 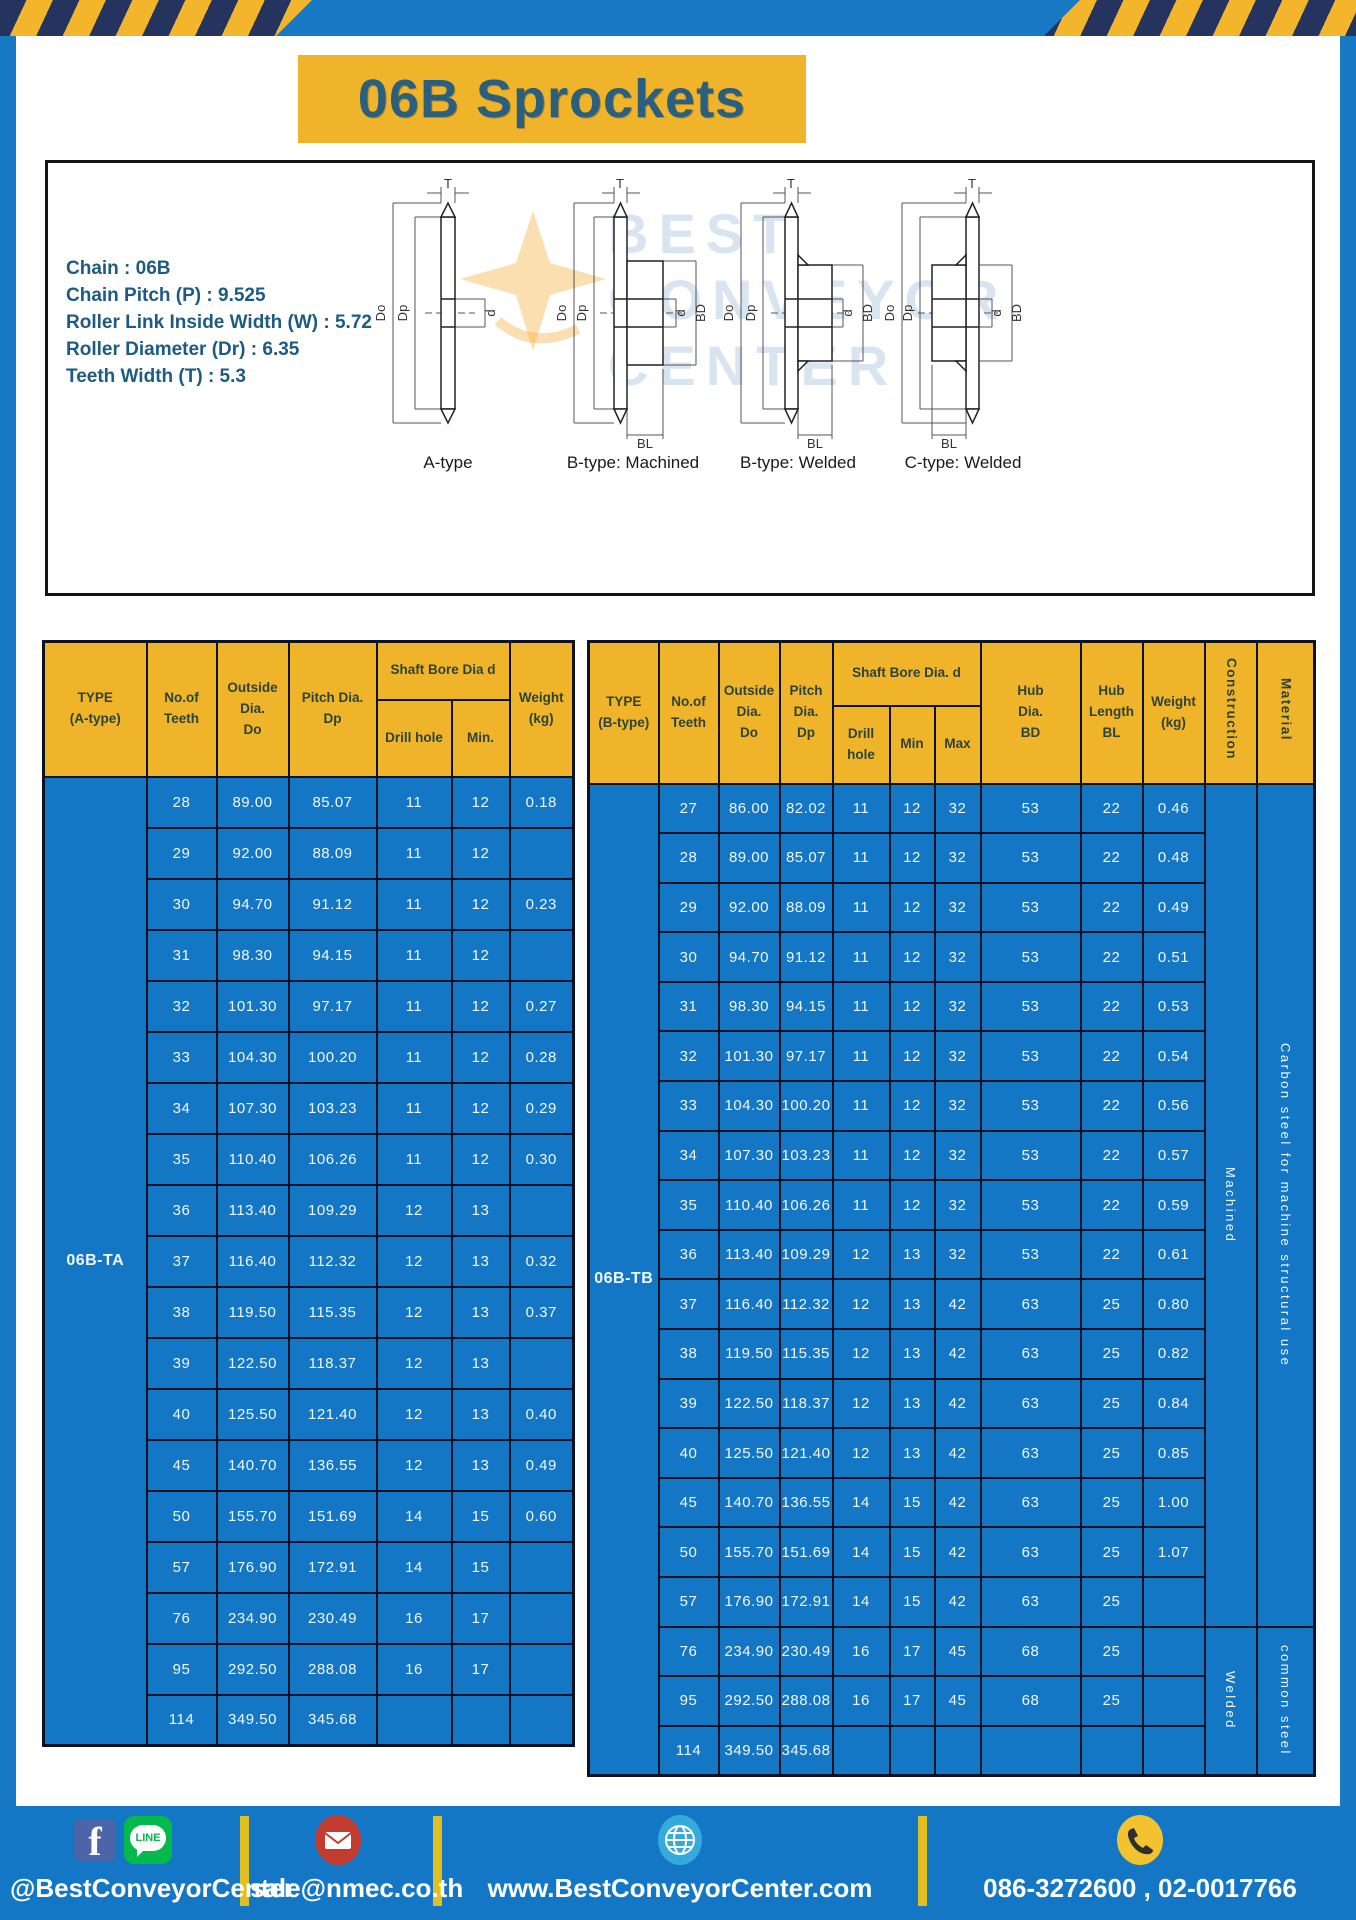 What do you see at coordinates (688, 808) in the screenshot?
I see `cell-teeth: 27` at bounding box center [688, 808].